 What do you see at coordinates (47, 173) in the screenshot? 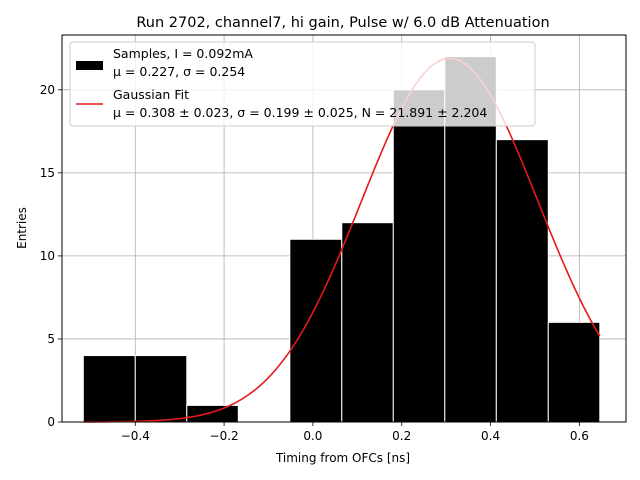
I see `y-tick-label: 15` at bounding box center [47, 173].